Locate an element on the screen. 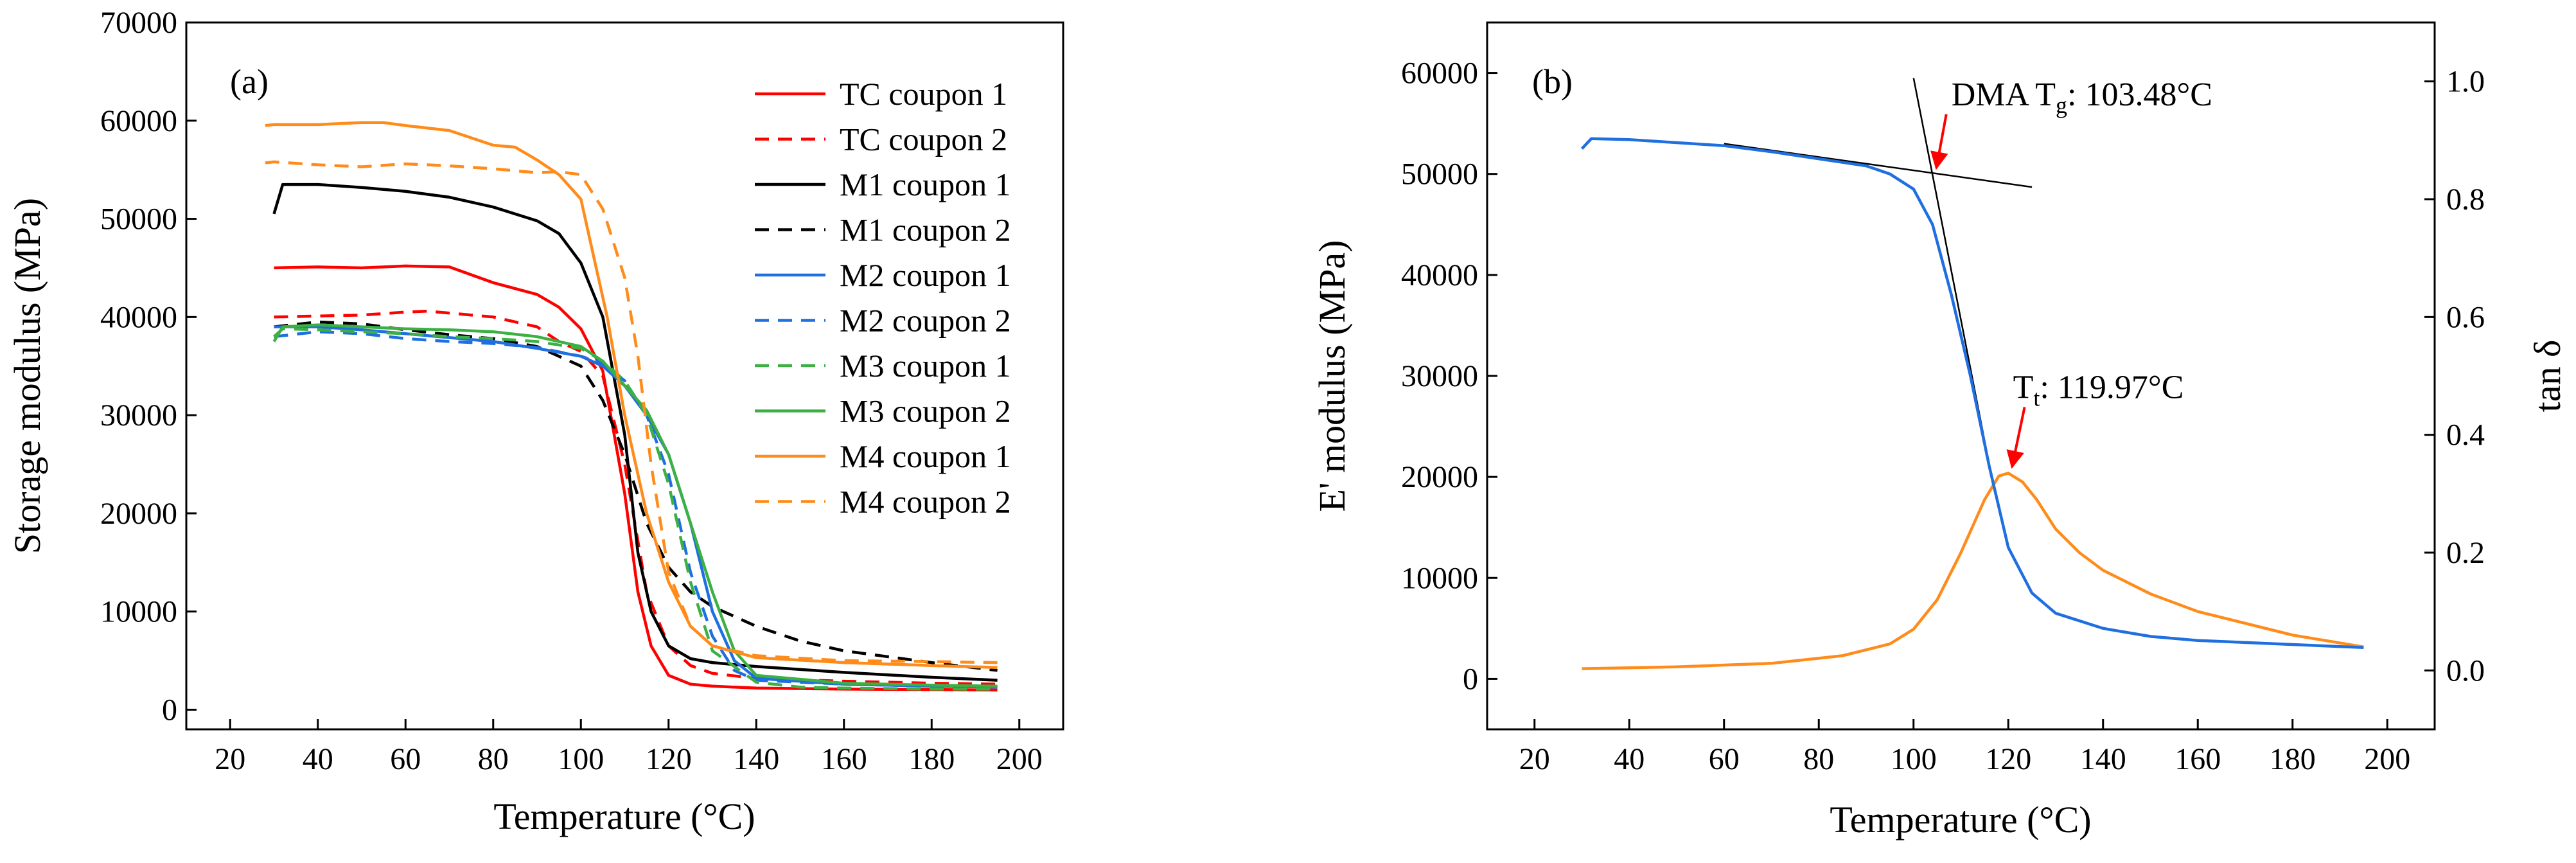 This screenshot has width=2576, height=863. panel-a-x-tick-label: 180 is located at coordinates (931, 759).